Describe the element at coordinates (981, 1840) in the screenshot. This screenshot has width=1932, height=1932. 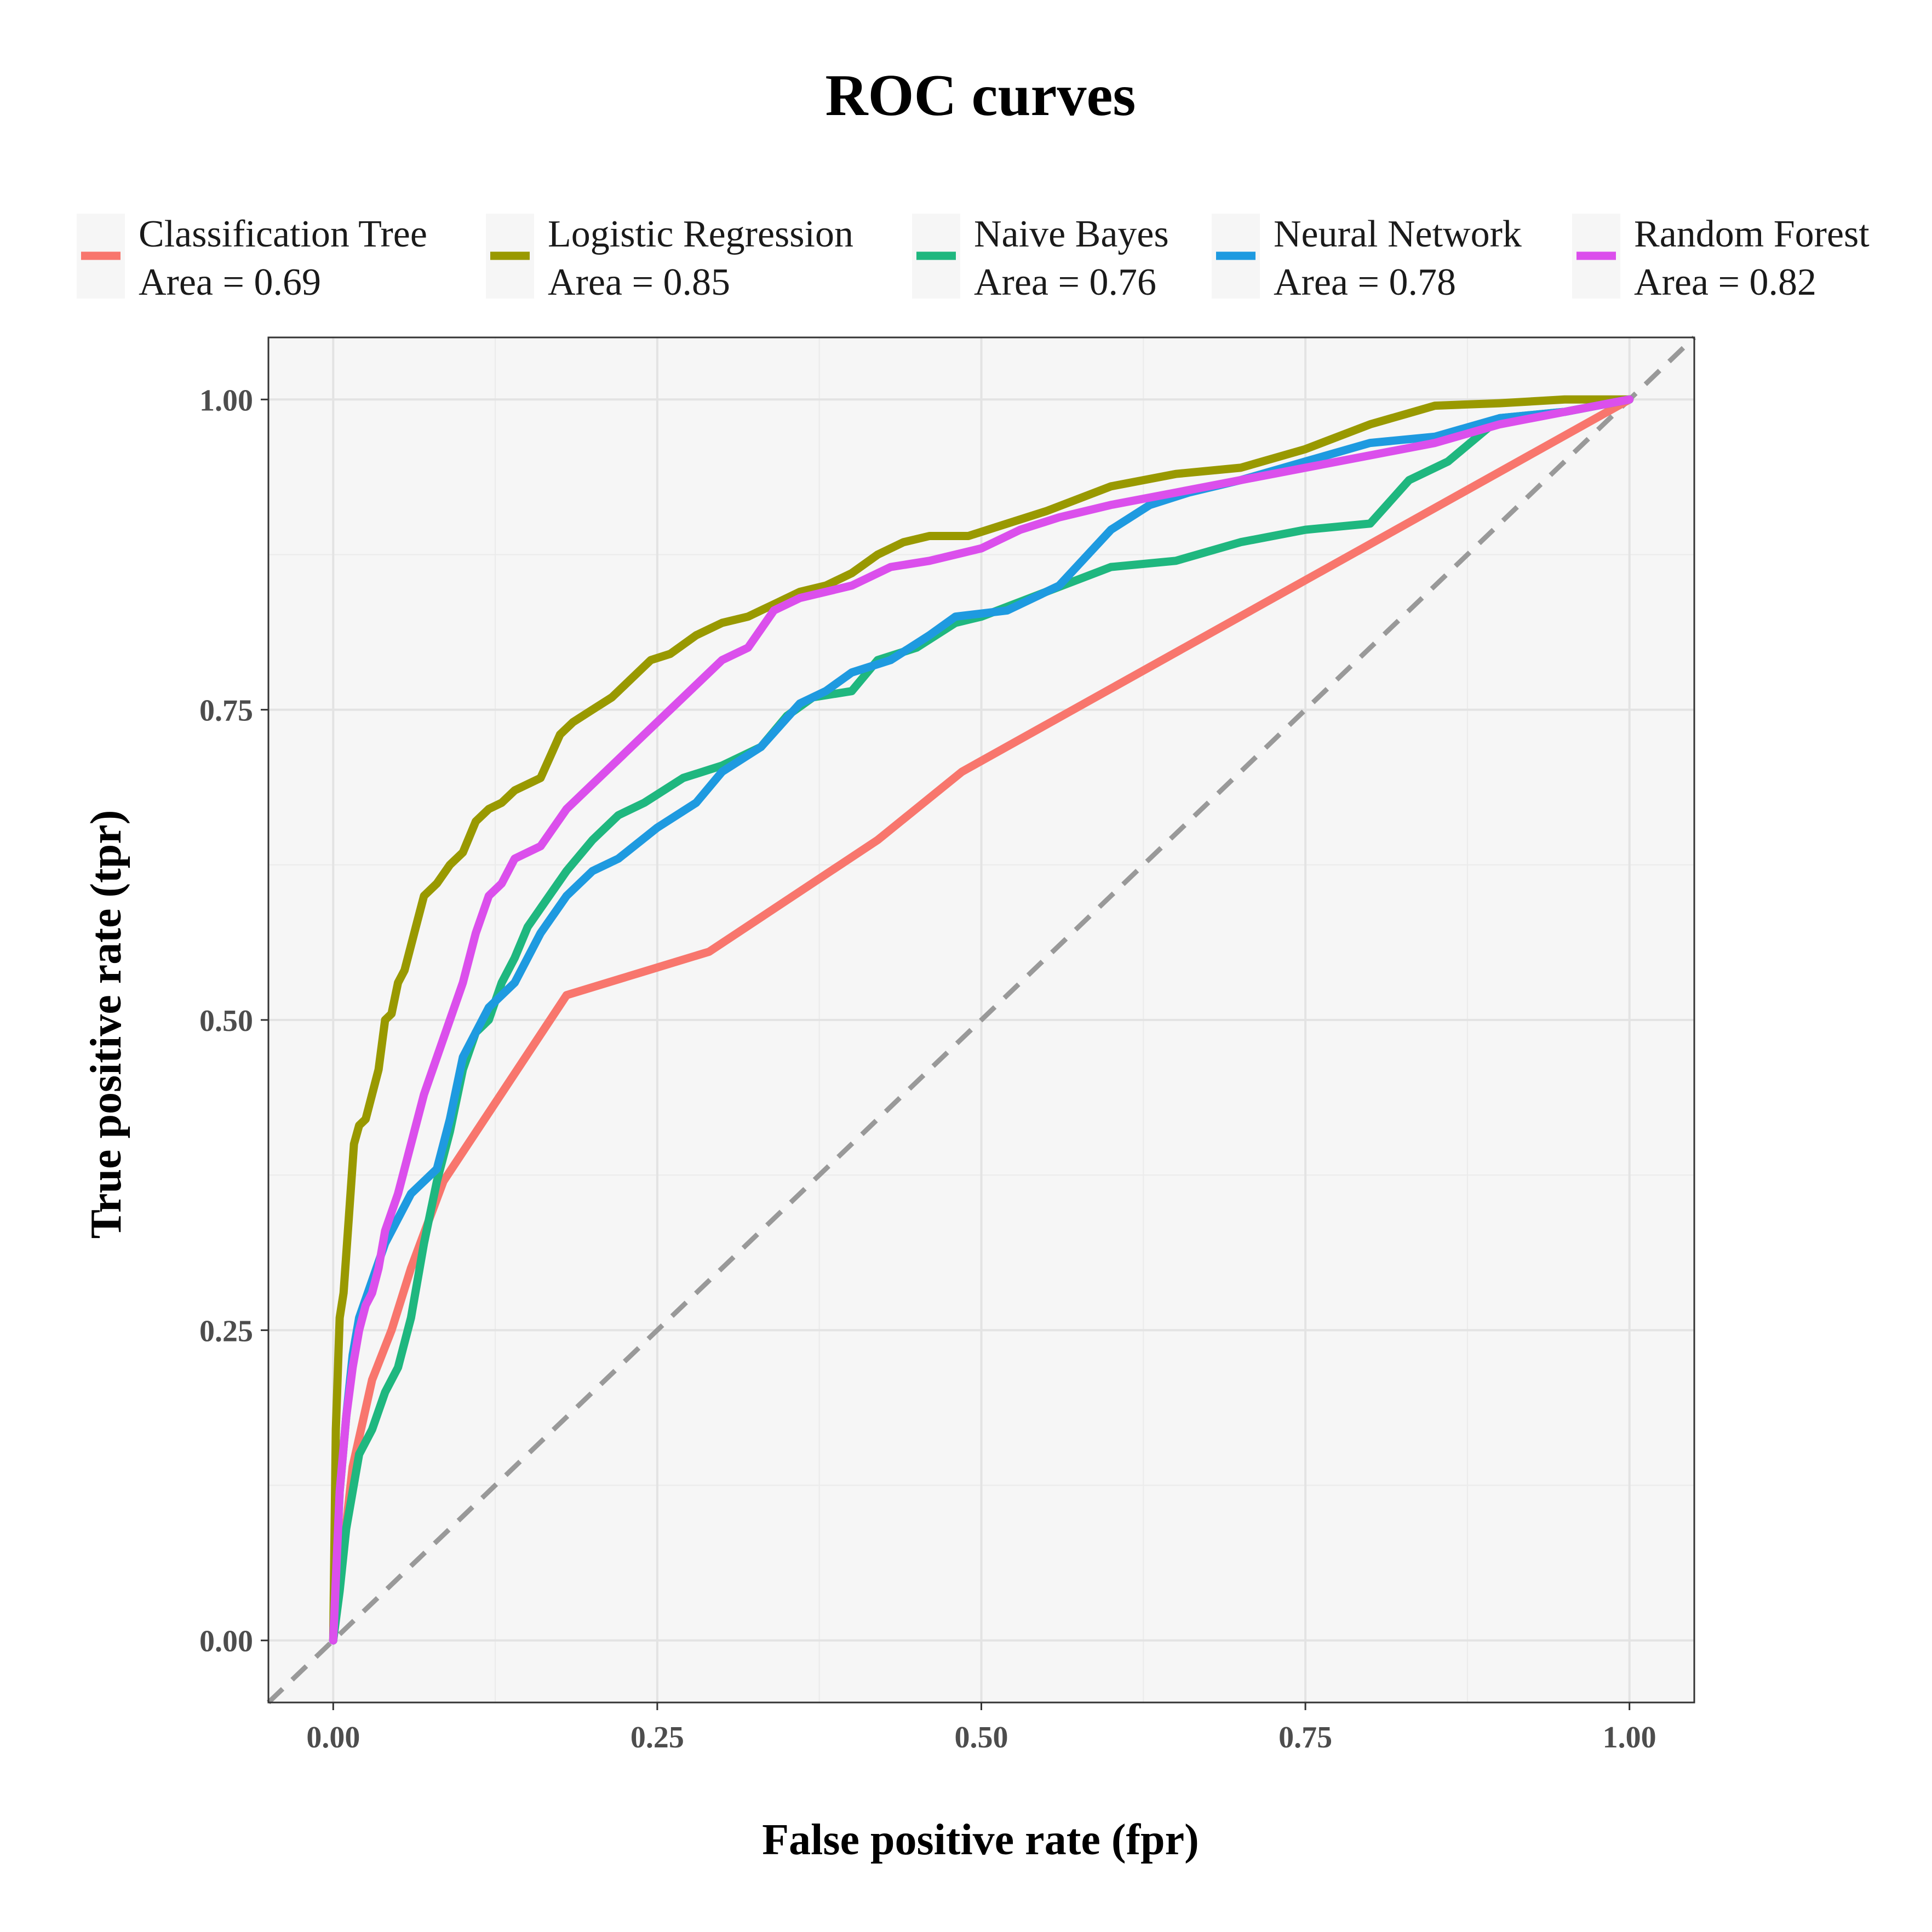
I see `x-axis-title: False positive rate (fpr)` at that location.